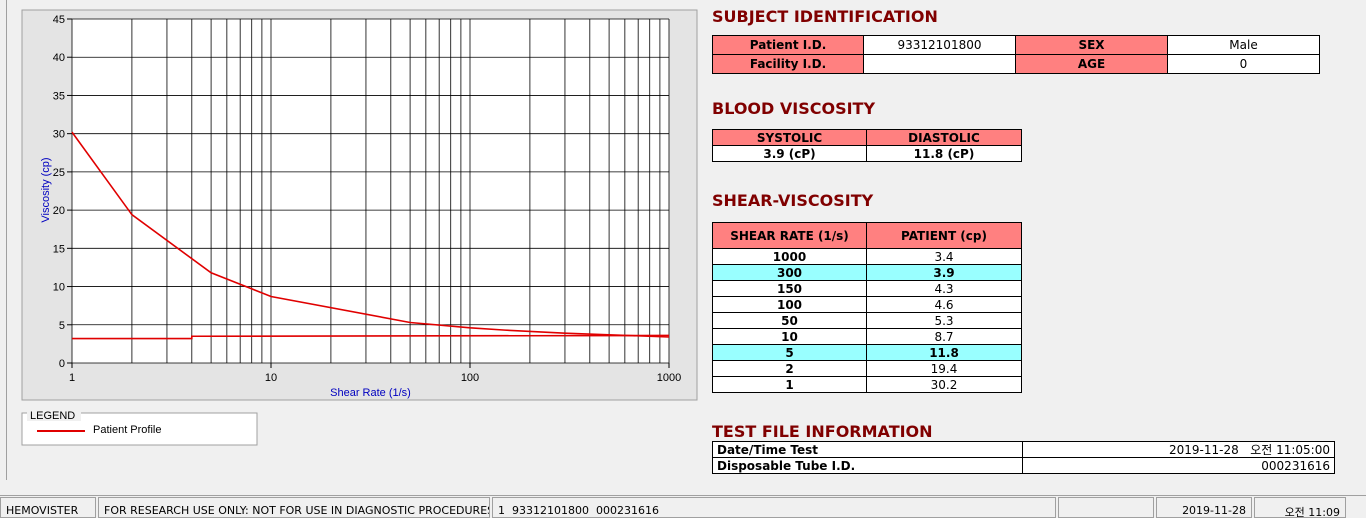  Describe the element at coordinates (1204, 507) in the screenshot. I see `status-date: 2019-11-28` at that location.